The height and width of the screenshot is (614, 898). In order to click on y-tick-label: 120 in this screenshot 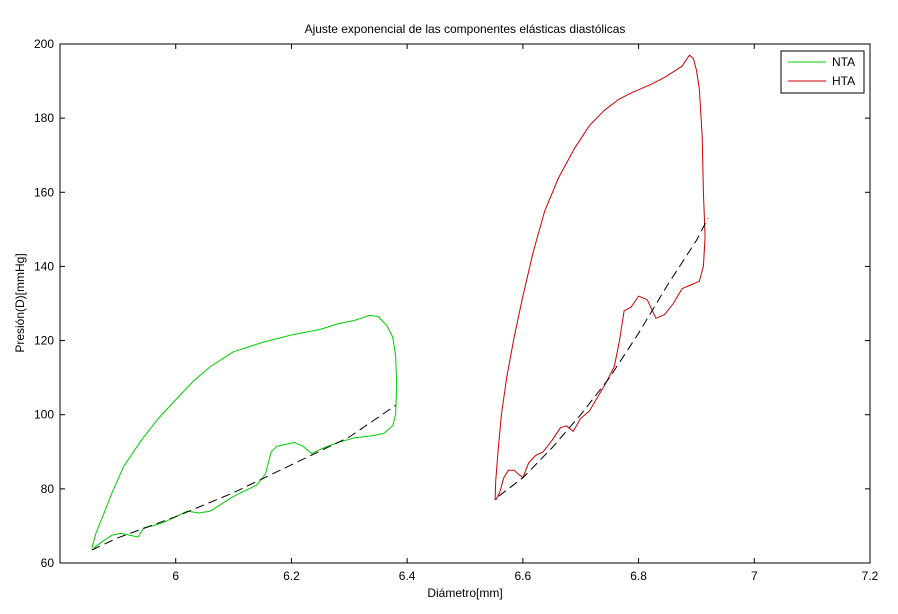, I will do `click(44, 341)`.